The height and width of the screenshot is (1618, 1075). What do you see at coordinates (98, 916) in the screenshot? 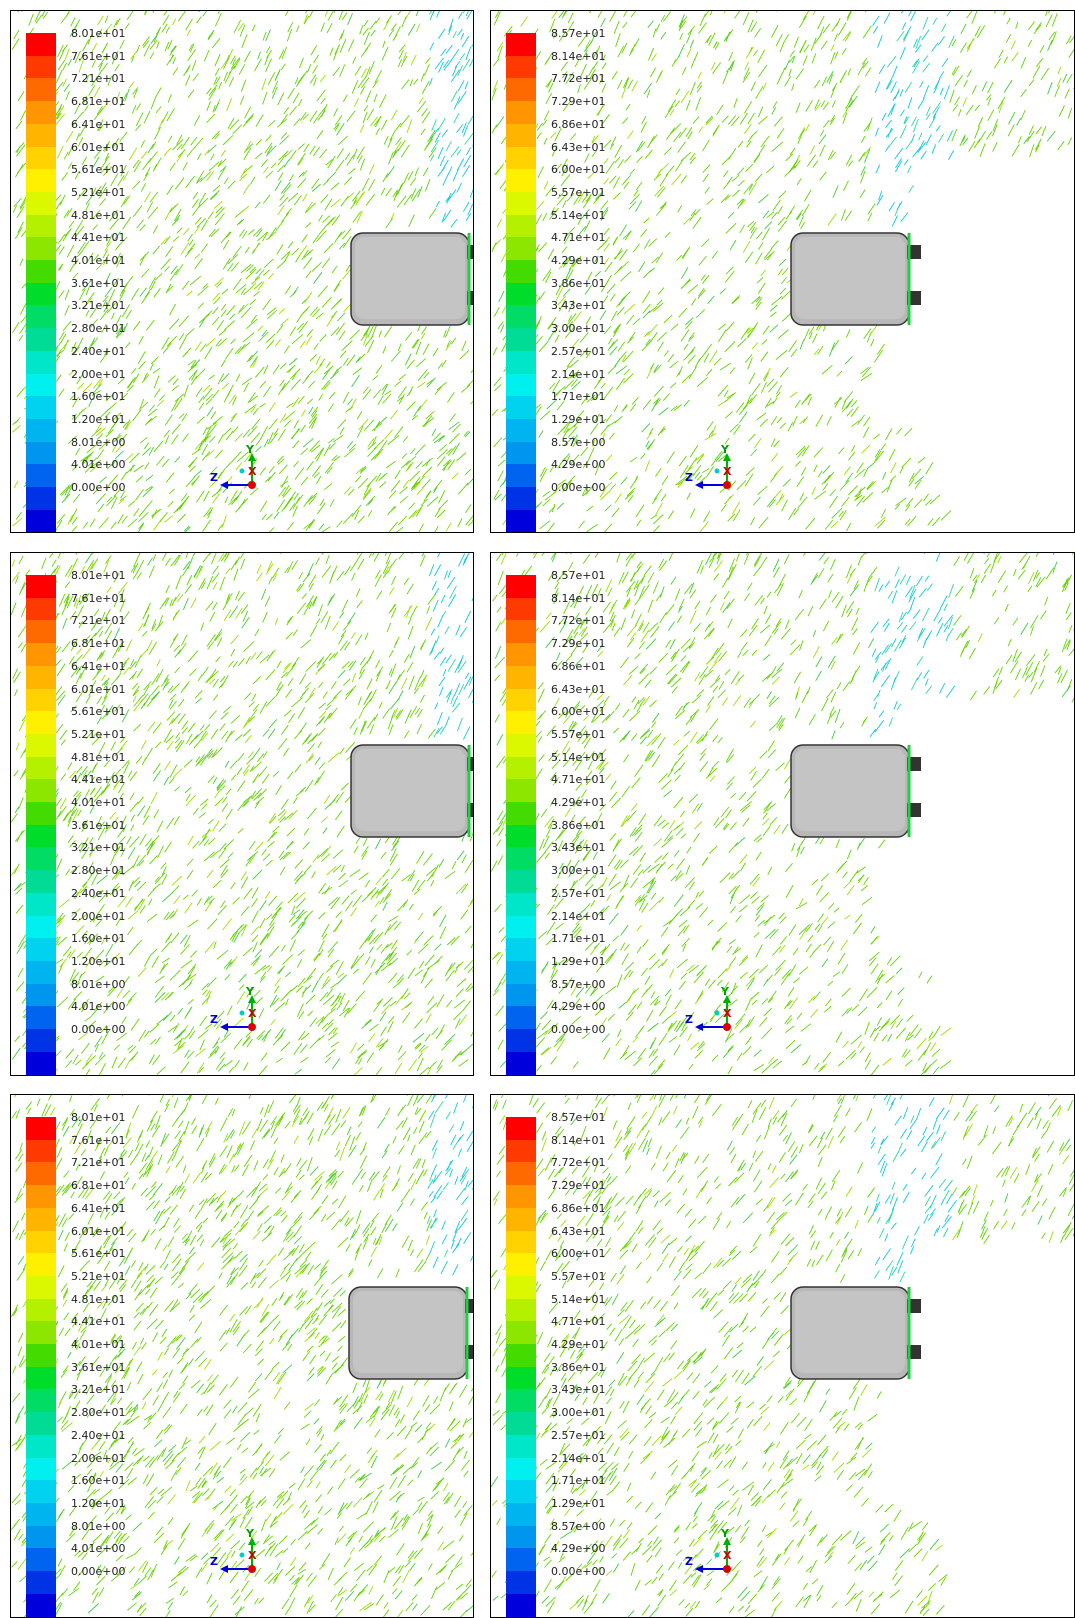
I see `legend-label: 2.00e+01` at bounding box center [98, 916].